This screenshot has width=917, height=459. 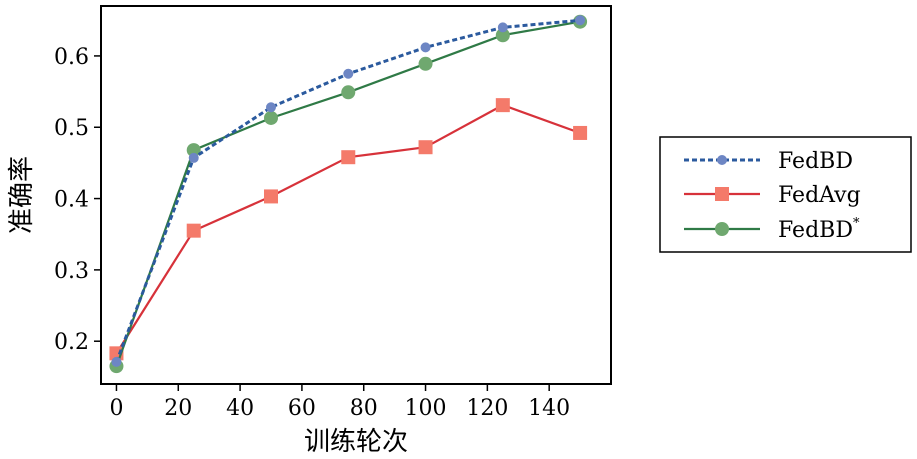 I want to click on x-tick-label: 60, so click(x=302, y=408).